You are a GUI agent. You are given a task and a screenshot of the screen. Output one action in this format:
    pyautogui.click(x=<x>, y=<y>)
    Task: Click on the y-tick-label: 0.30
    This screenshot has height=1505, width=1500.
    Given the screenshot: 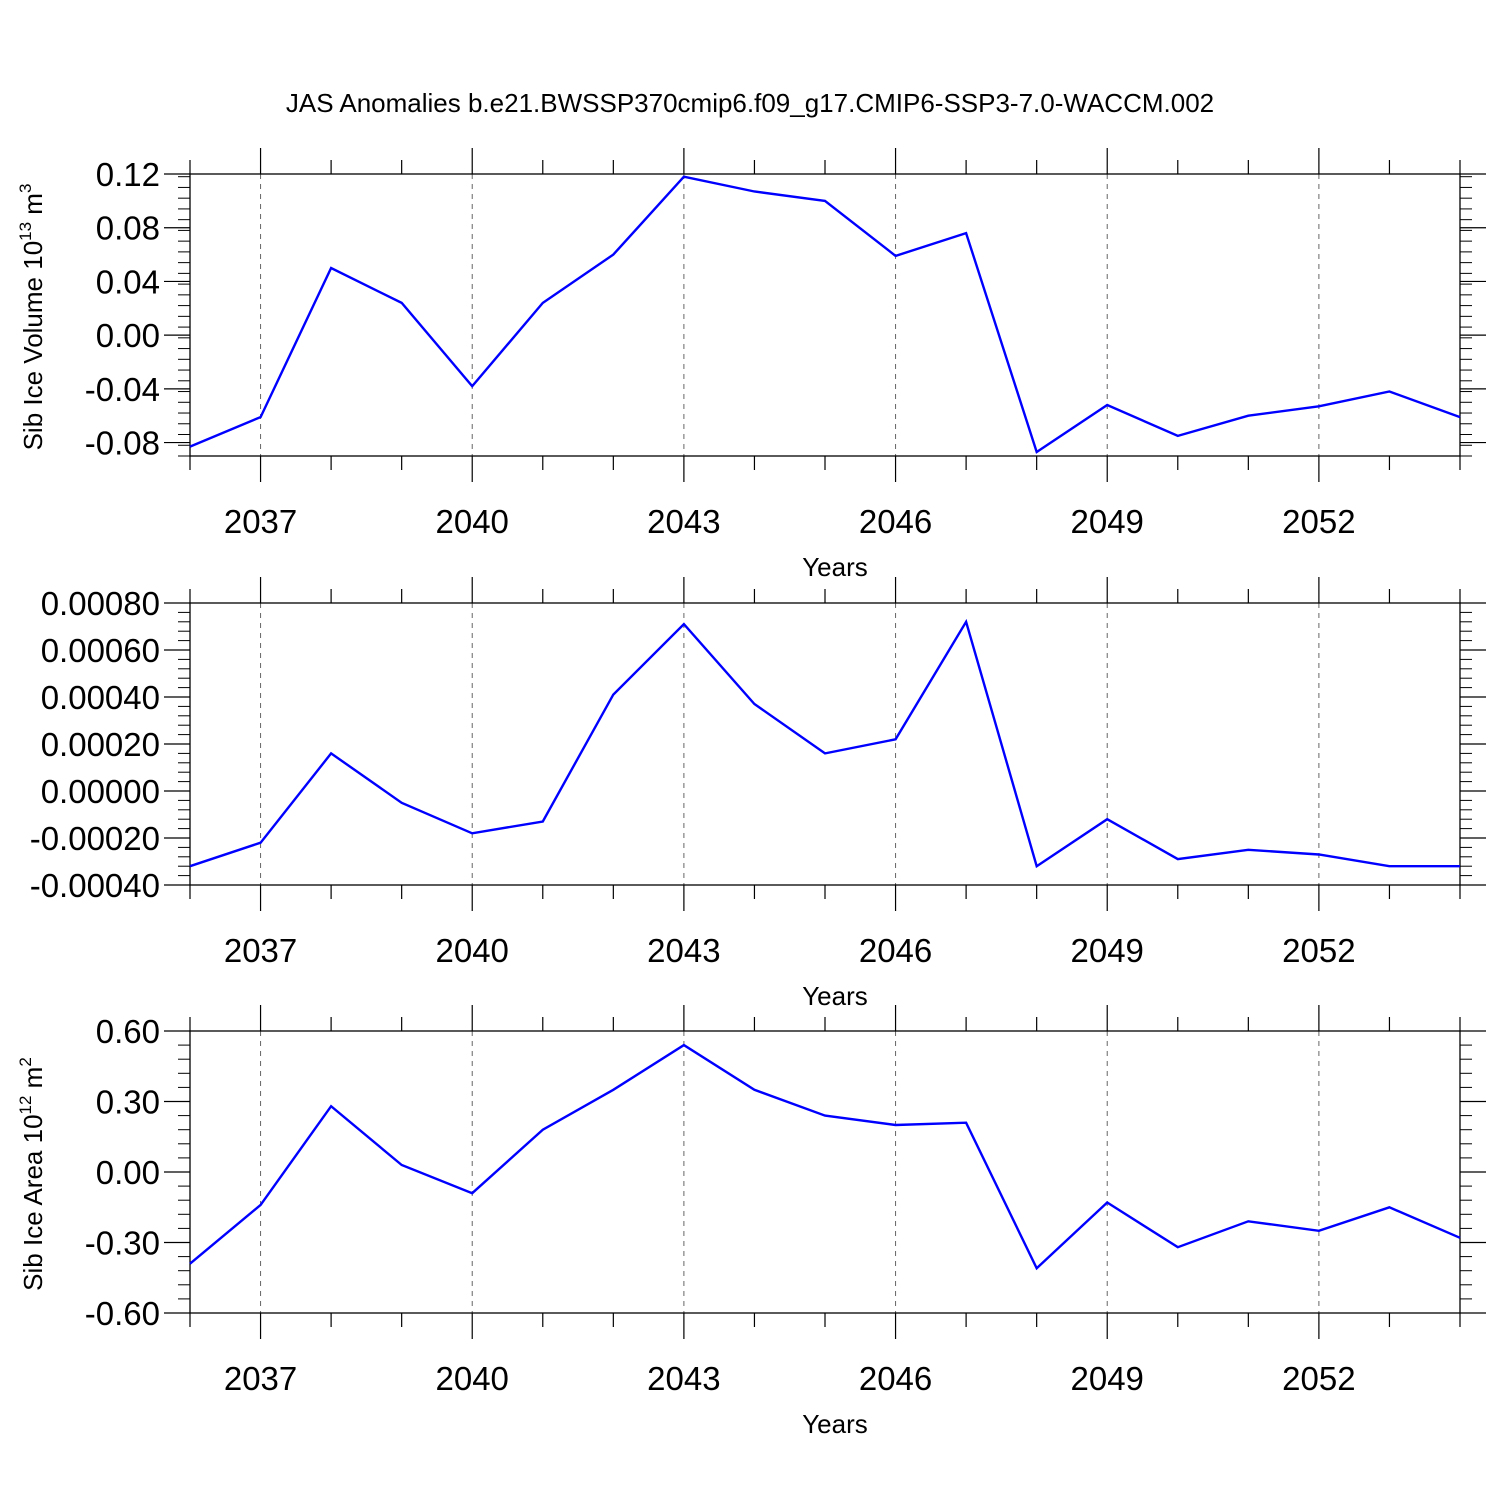 What is the action you would take?
    pyautogui.click(x=128, y=1102)
    